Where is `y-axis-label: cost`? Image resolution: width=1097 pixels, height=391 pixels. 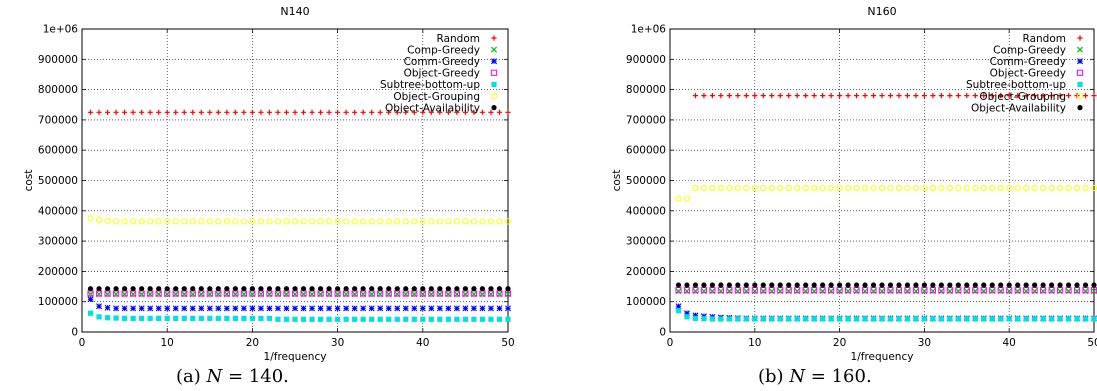
y-axis-label: cost is located at coordinates (617, 181).